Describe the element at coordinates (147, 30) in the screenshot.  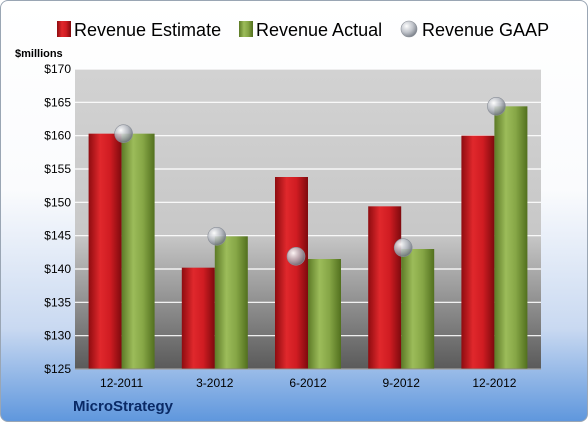
I see `legend-label-revenue-estimate: Revenue Estimate` at that location.